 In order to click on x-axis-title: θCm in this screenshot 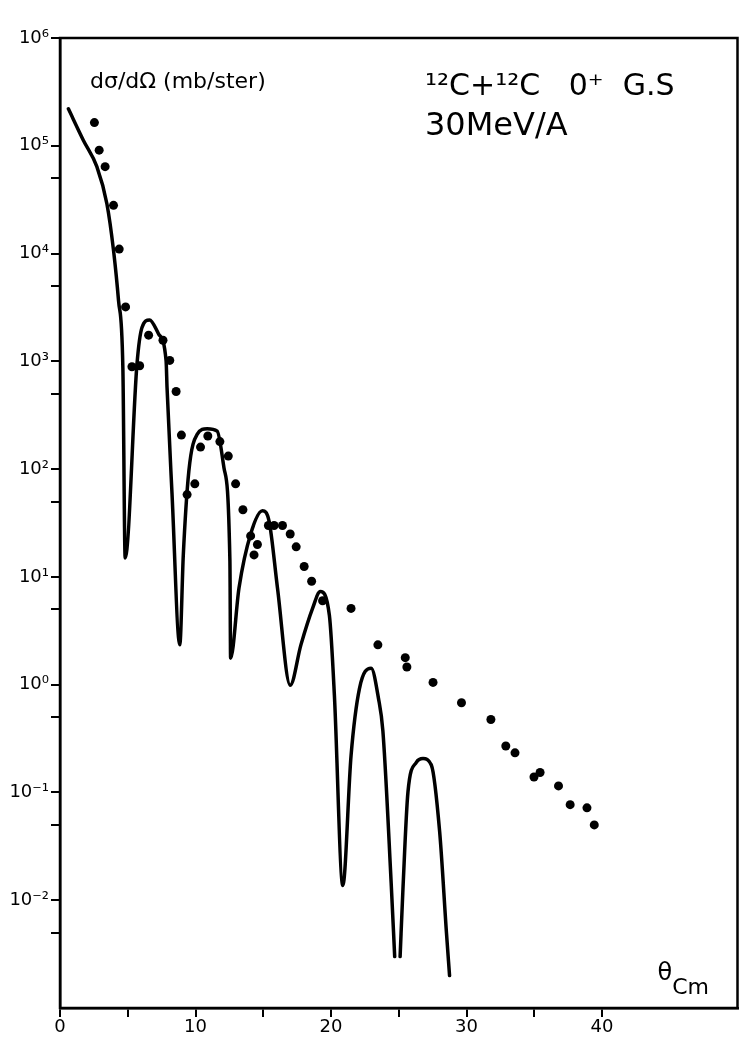, I will do `click(683, 978)`.